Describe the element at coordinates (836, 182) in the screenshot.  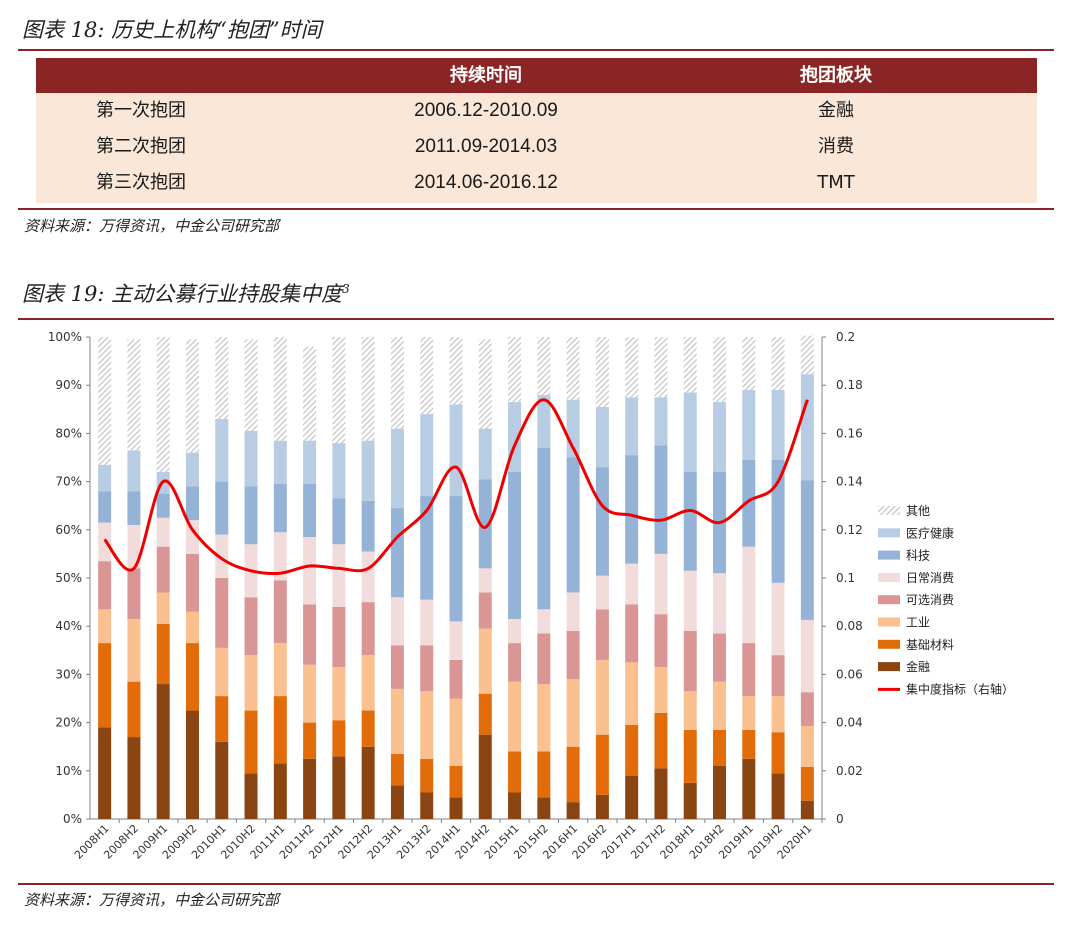
I see `row-sector: TMT` at that location.